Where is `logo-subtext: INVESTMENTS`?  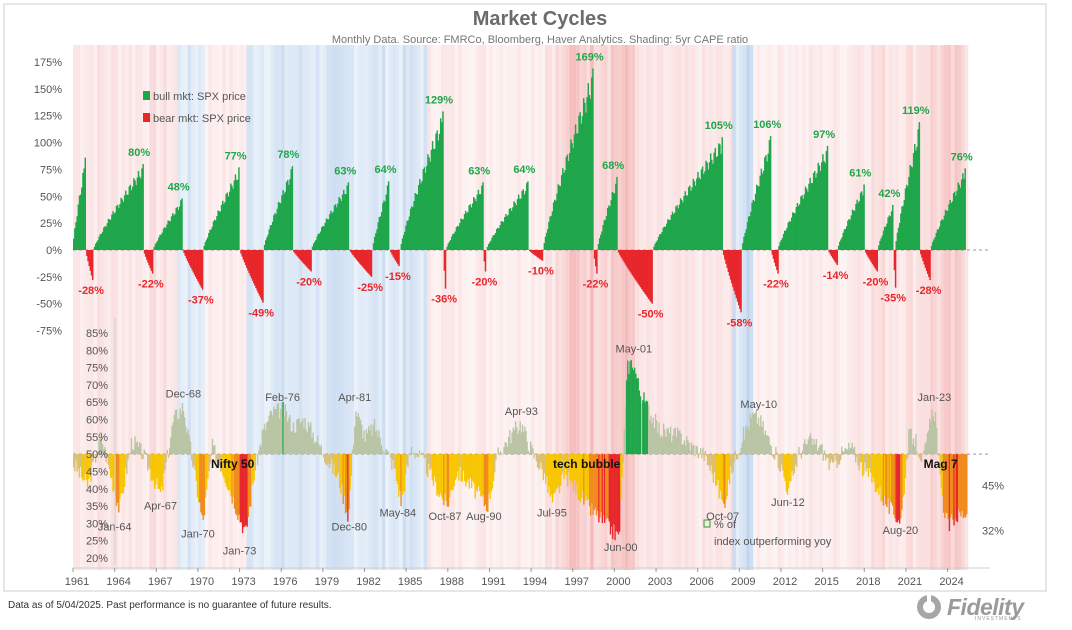 logo-subtext: INVESTMENTS is located at coordinates (998, 619).